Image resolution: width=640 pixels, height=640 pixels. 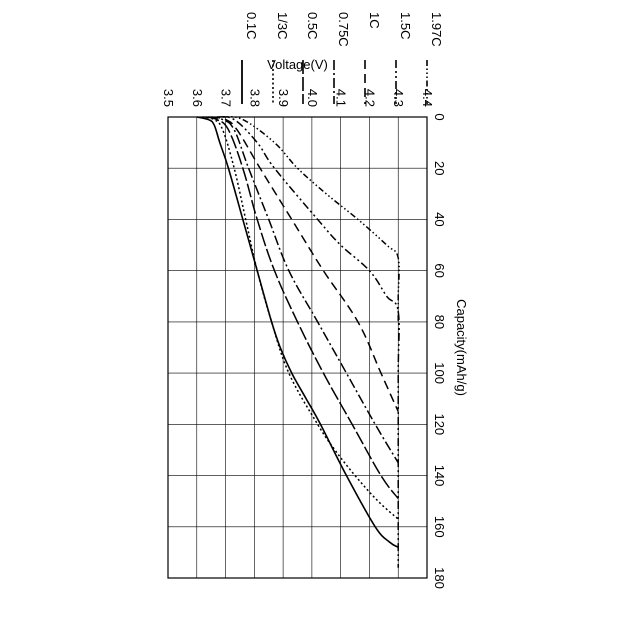 I want to click on y-axis-label: Voltage(V), so click(x=297, y=64).